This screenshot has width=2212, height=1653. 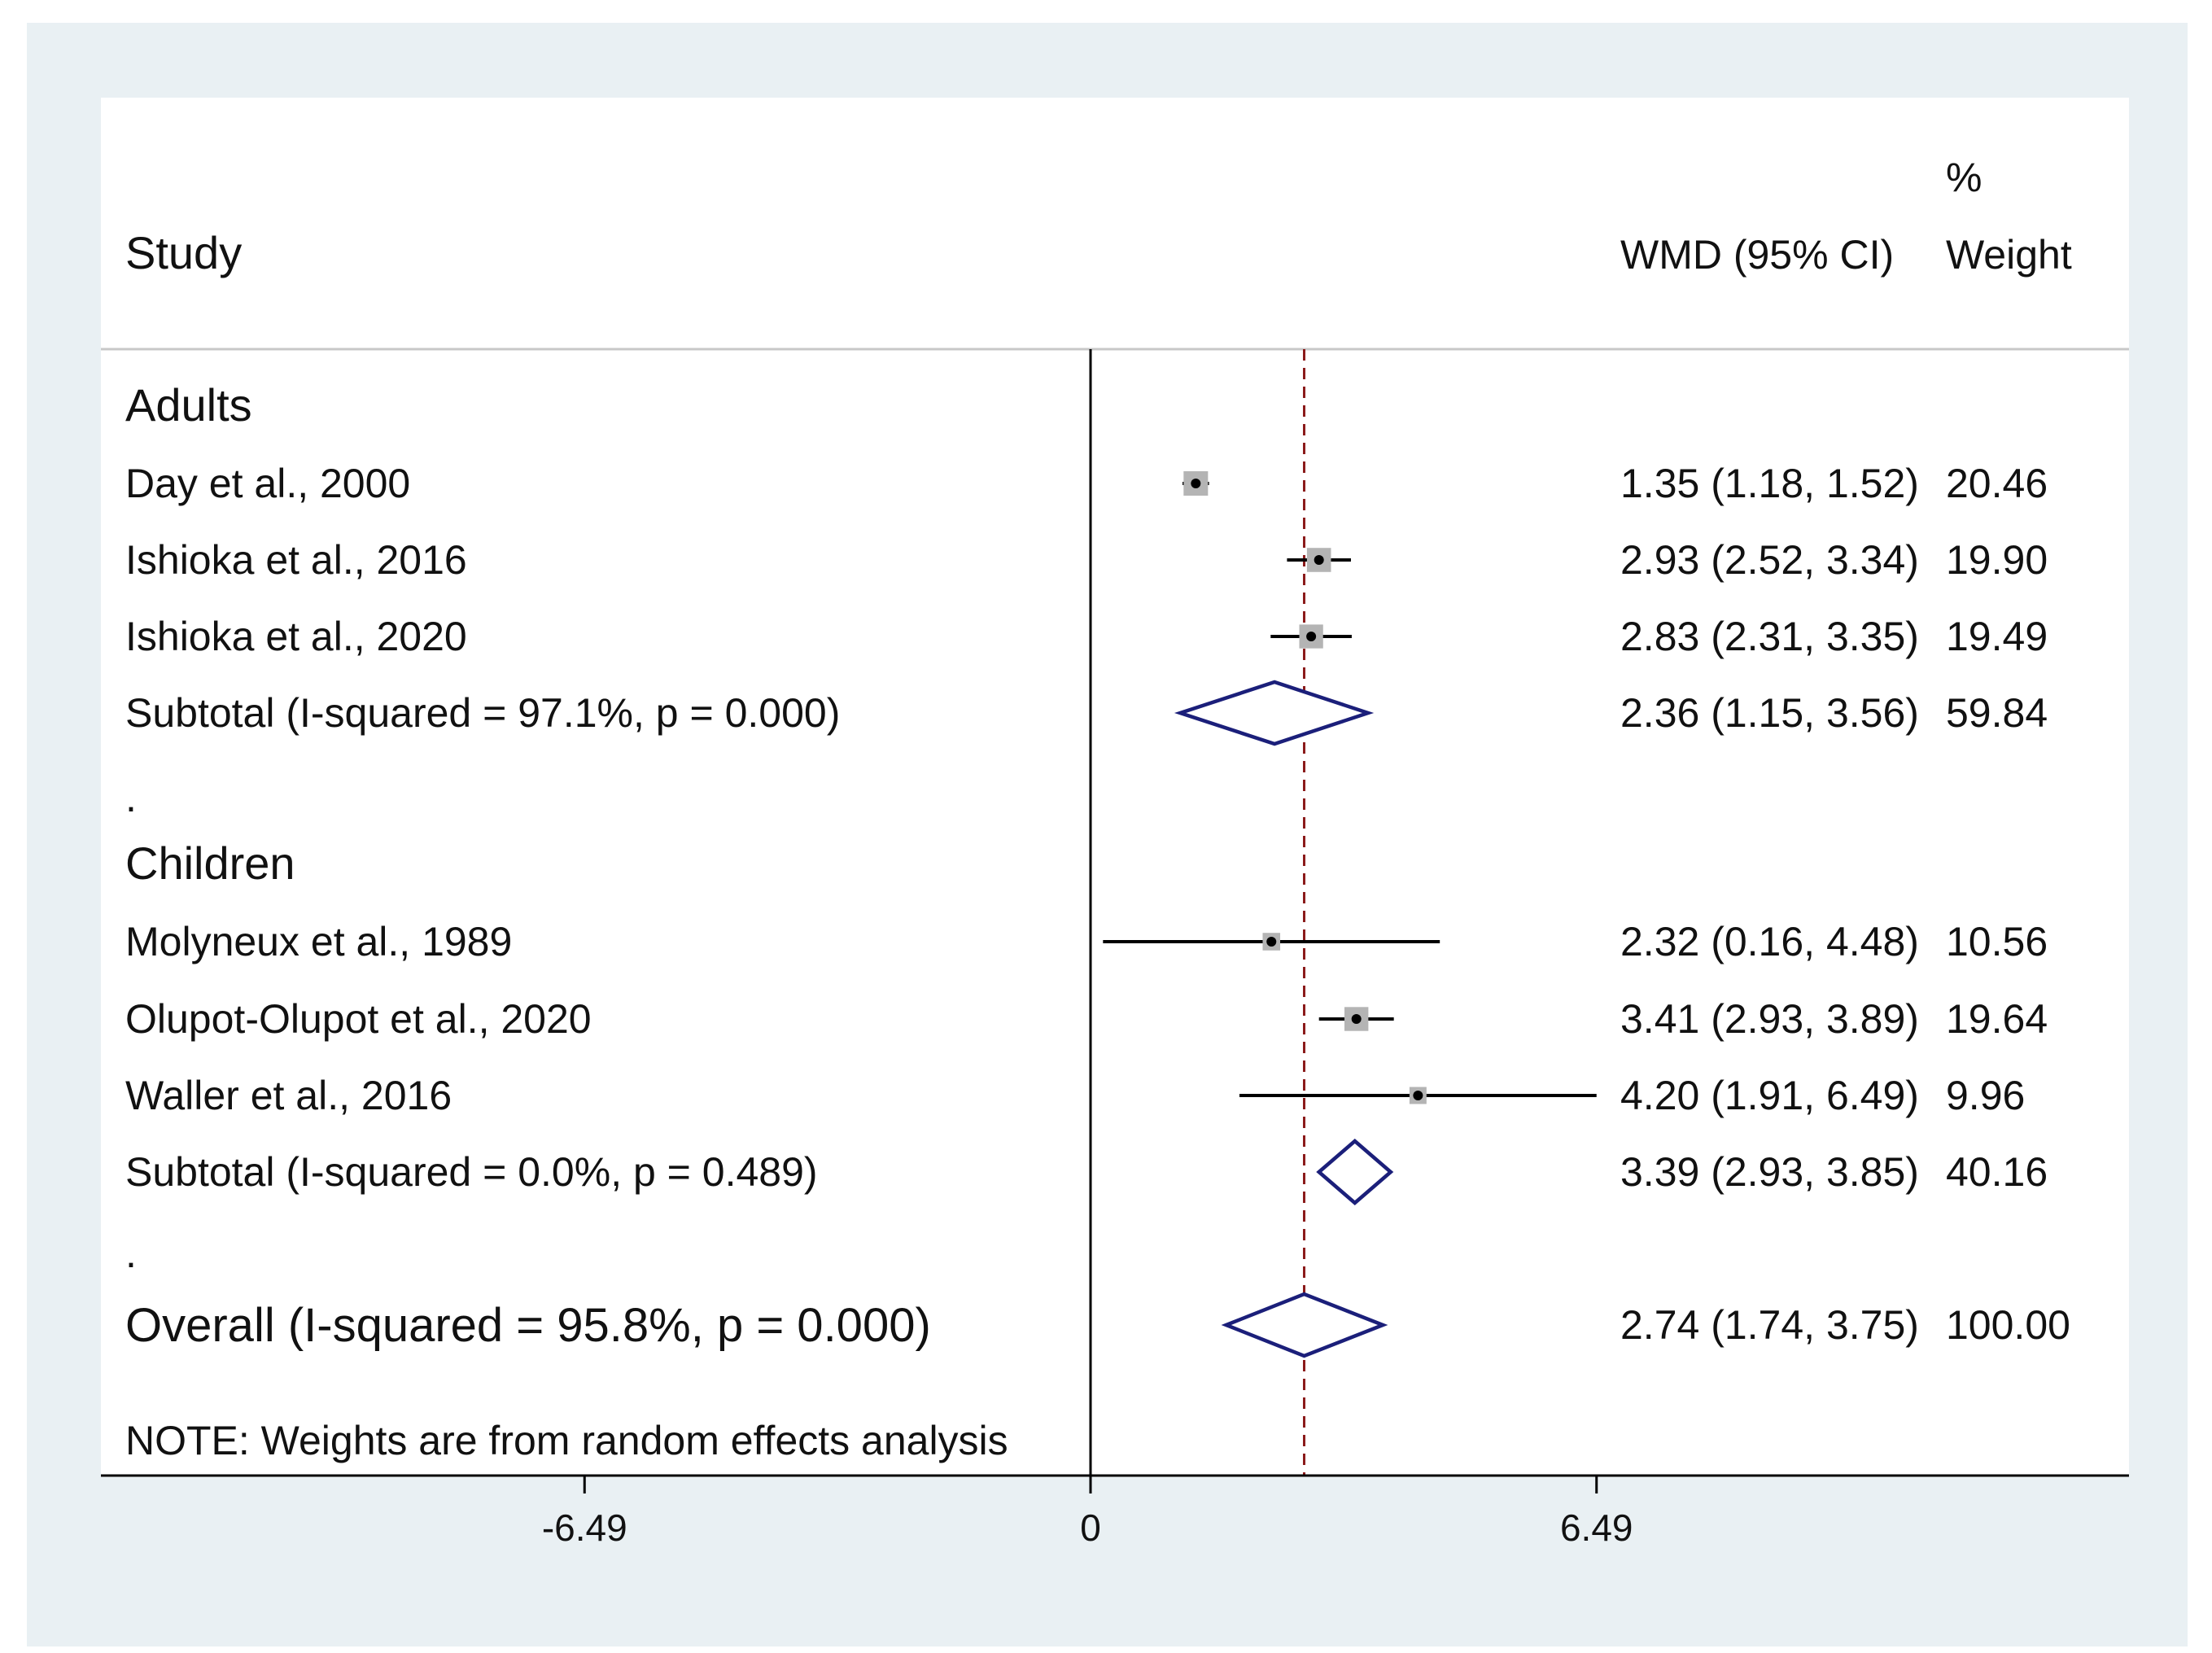 I want to click on row-11-ci-text: 3.39 (2.93, 3.85), so click(x=1769, y=1172).